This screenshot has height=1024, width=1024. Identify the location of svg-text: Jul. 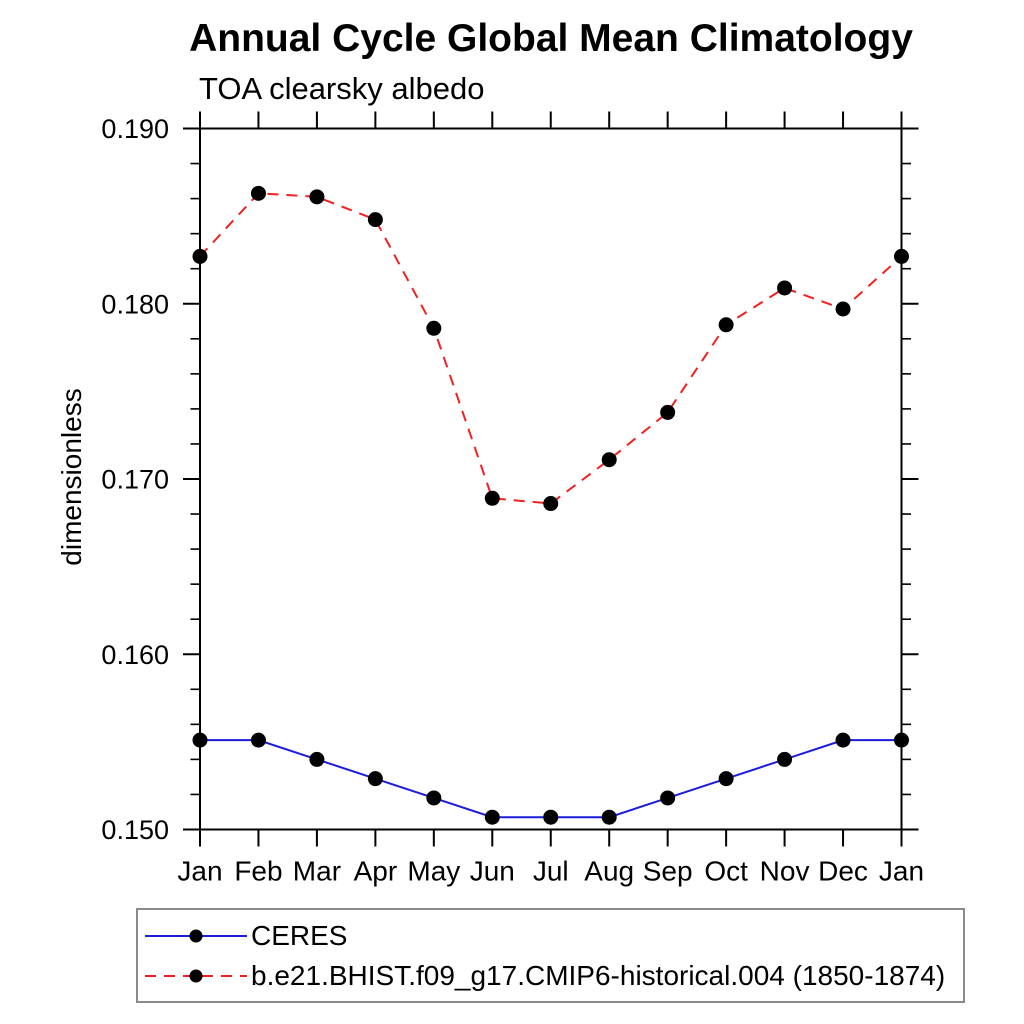
(551, 871).